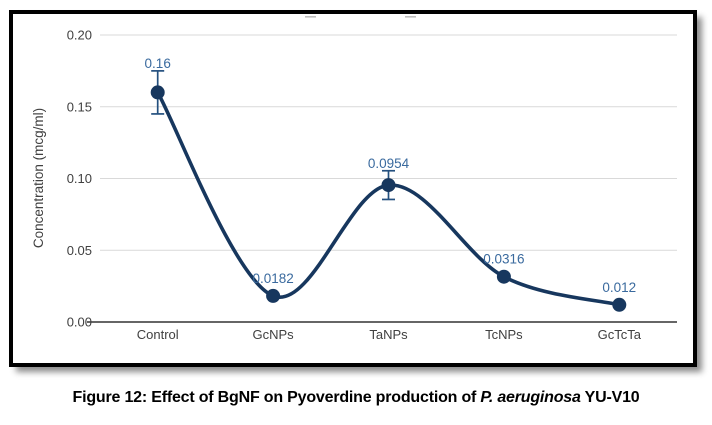  Describe the element at coordinates (274, 334) in the screenshot. I see `x-category-label: GcNPs` at that location.